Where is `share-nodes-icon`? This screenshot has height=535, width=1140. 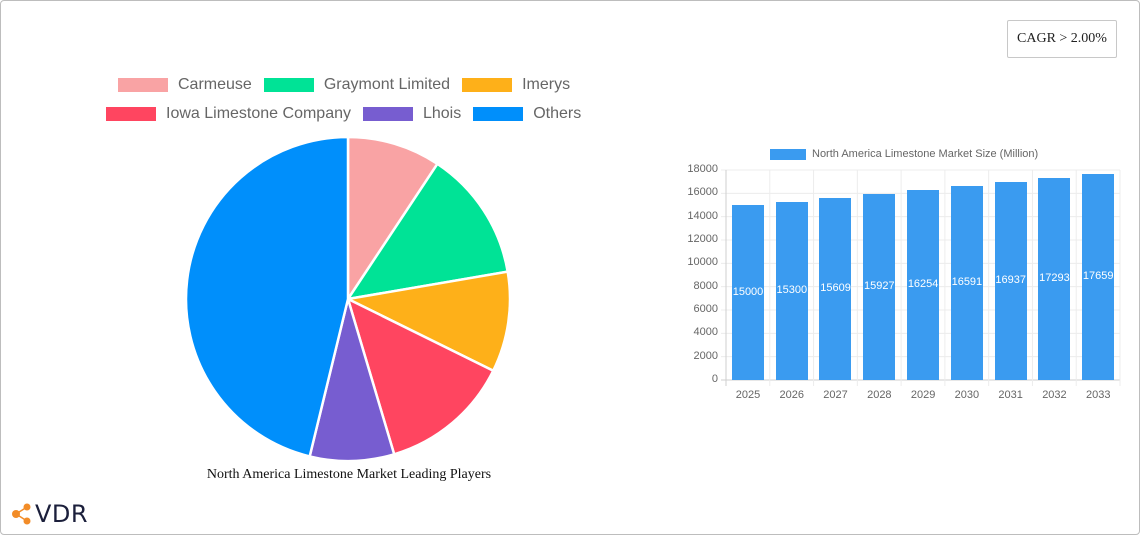 share-nodes-icon is located at coordinates (21, 514).